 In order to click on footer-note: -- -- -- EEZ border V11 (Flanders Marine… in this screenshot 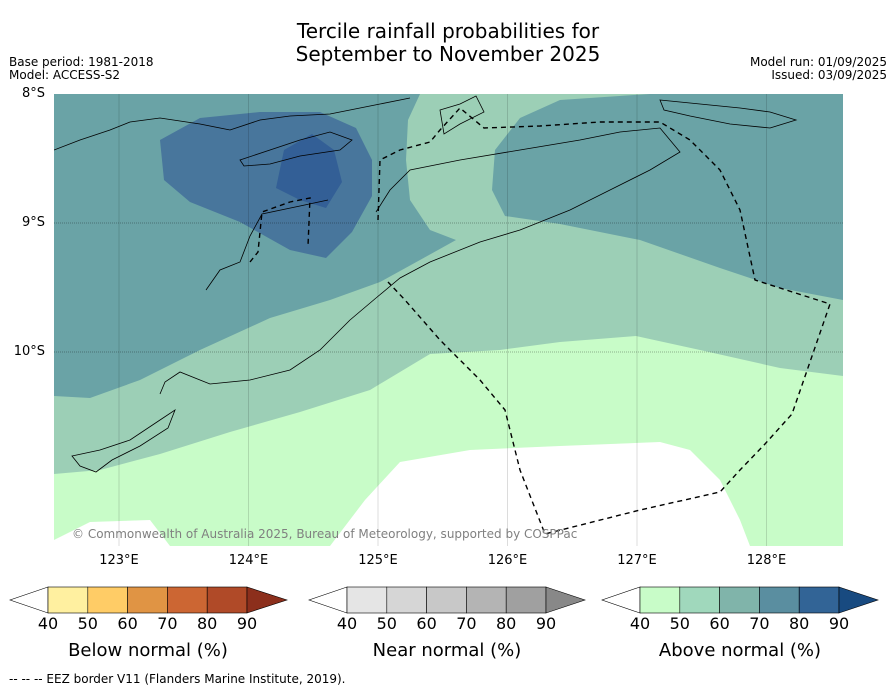, I will do `click(177, 679)`.